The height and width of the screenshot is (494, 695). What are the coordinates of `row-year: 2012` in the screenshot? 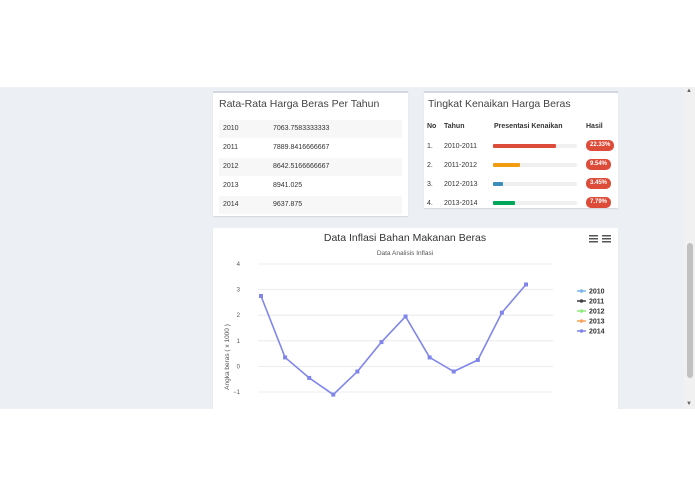 It's located at (231, 166).